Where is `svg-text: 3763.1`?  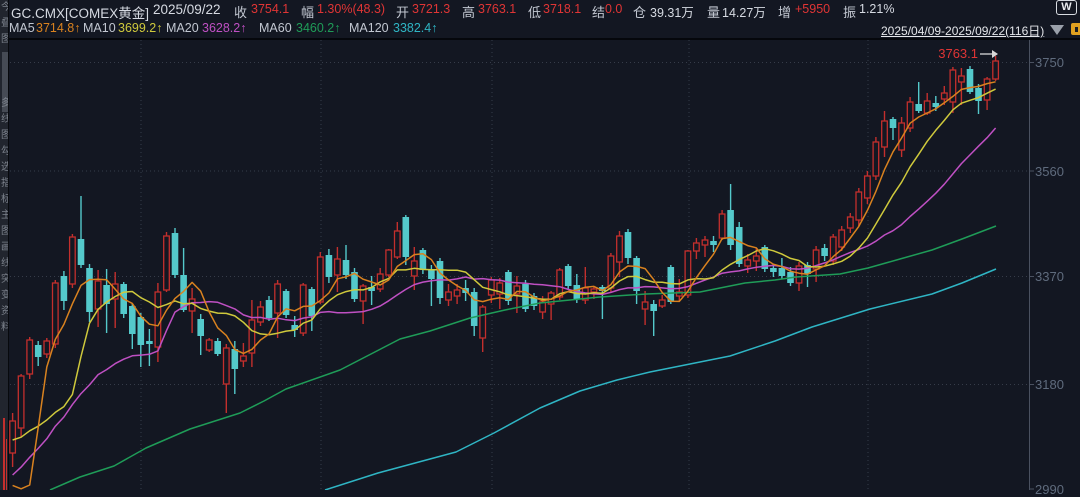 svg-text: 3763.1 is located at coordinates (958, 53).